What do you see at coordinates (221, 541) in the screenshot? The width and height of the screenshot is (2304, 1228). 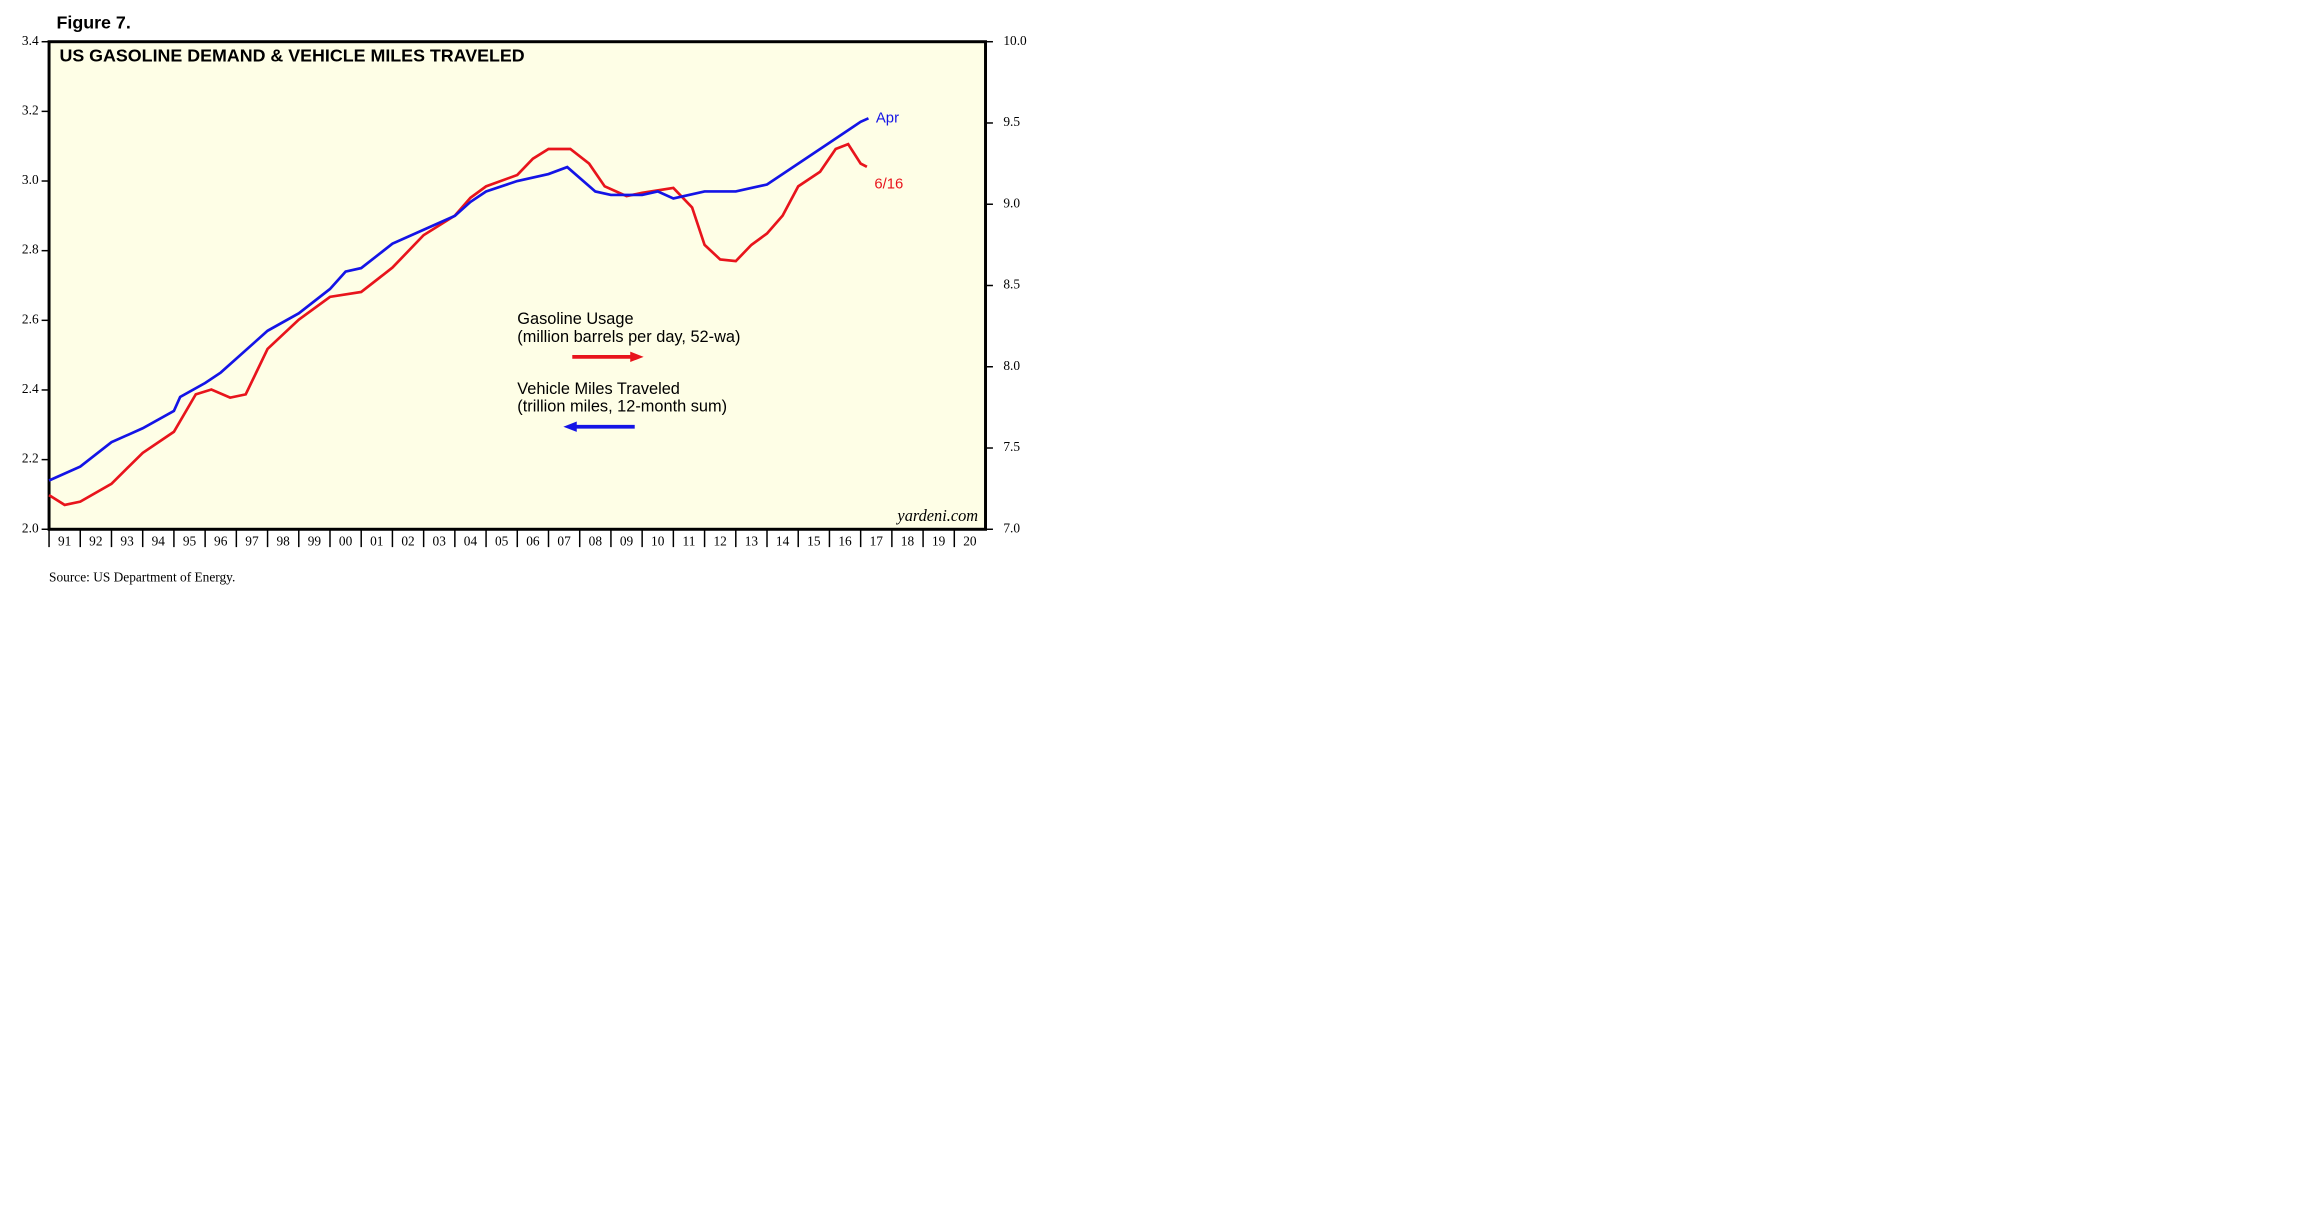 I see `x-tick-label: 96` at bounding box center [221, 541].